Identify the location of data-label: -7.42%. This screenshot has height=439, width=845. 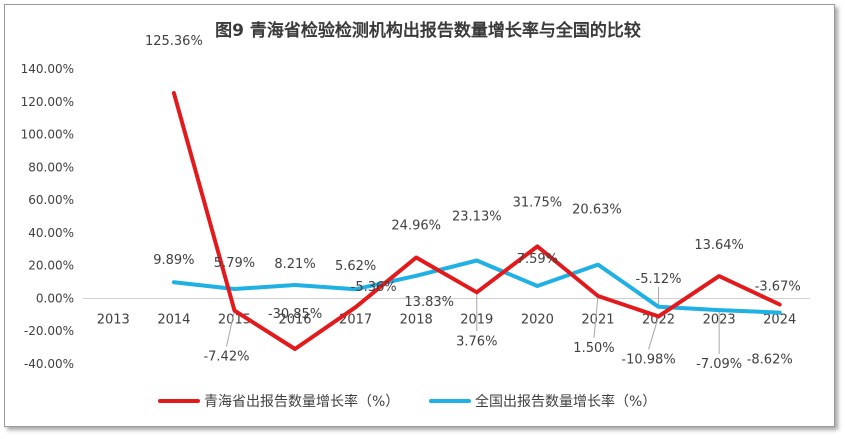
(226, 357).